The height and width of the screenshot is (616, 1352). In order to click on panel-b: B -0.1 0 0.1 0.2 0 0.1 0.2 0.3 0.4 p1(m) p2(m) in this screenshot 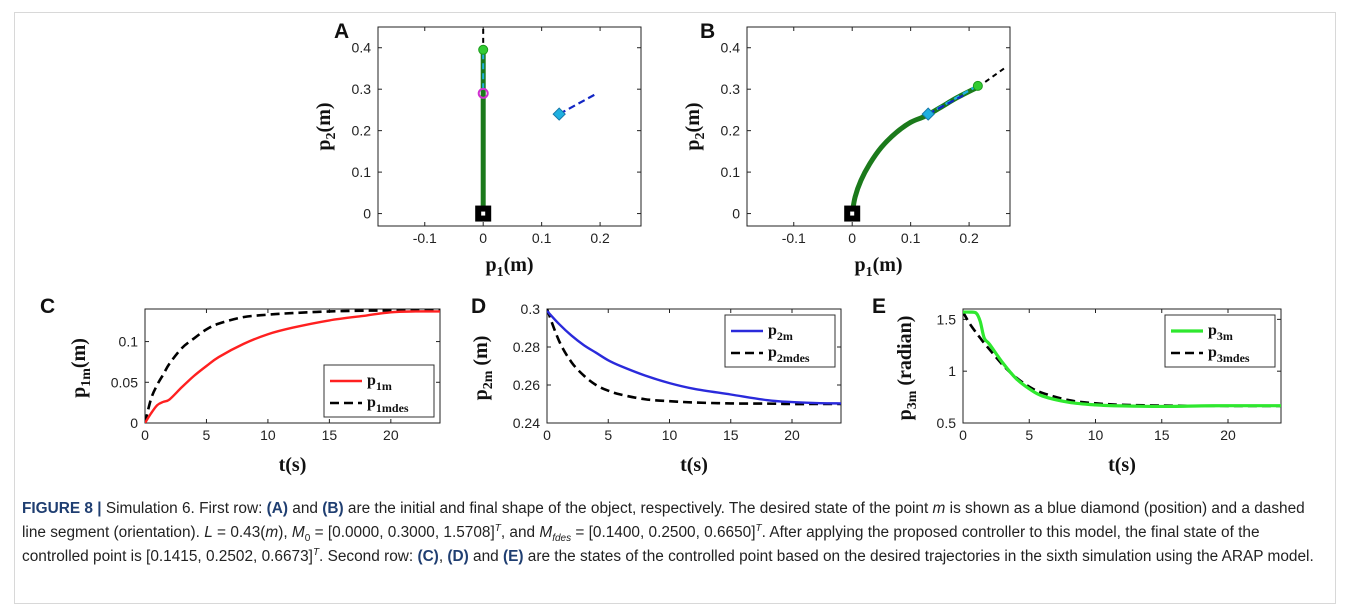, I will do `click(846, 150)`.